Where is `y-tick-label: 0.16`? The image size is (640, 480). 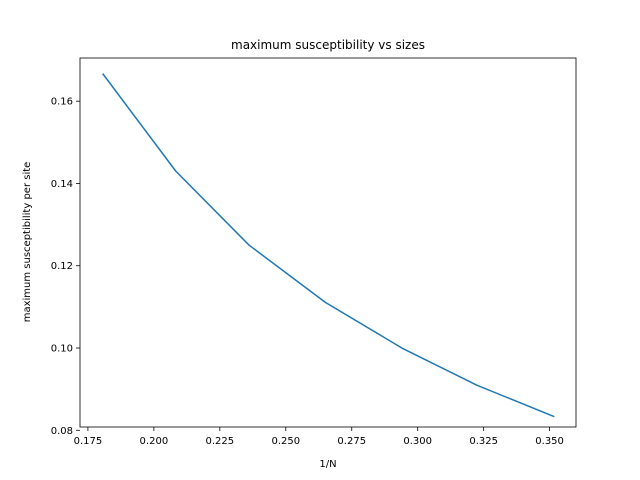
y-tick-label: 0.16 is located at coordinates (62, 102).